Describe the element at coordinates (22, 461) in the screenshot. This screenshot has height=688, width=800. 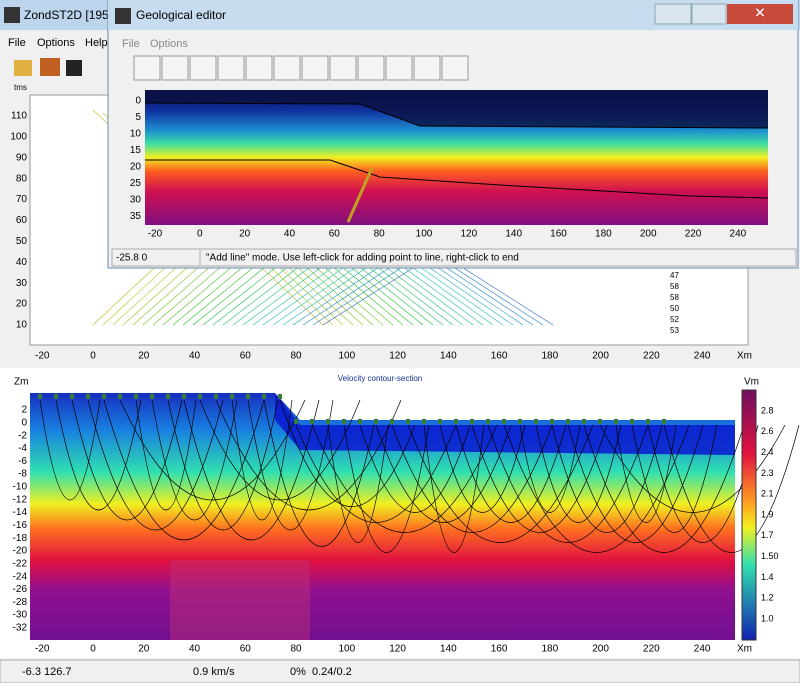
I see `y-tick-label: -6` at that location.